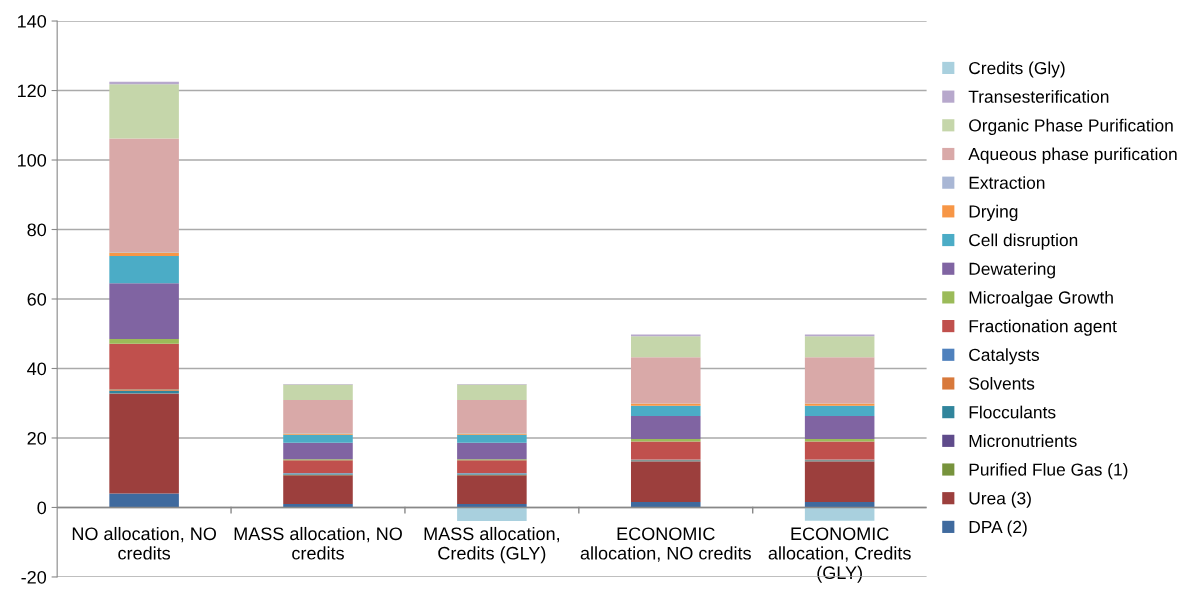  What do you see at coordinates (37, 230) in the screenshot?
I see `y-tick-label: 80` at bounding box center [37, 230].